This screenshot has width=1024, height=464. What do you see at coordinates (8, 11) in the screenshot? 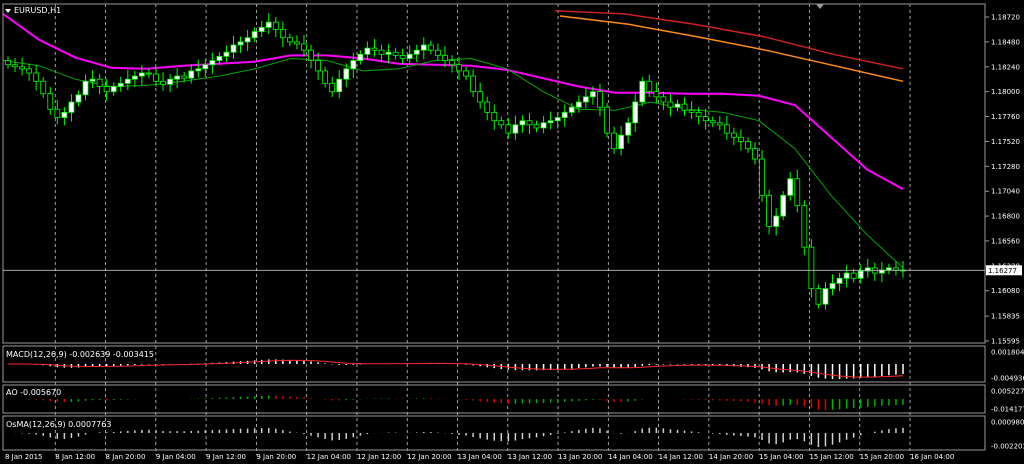
I see `dropdown-triangle-icon` at bounding box center [8, 11].